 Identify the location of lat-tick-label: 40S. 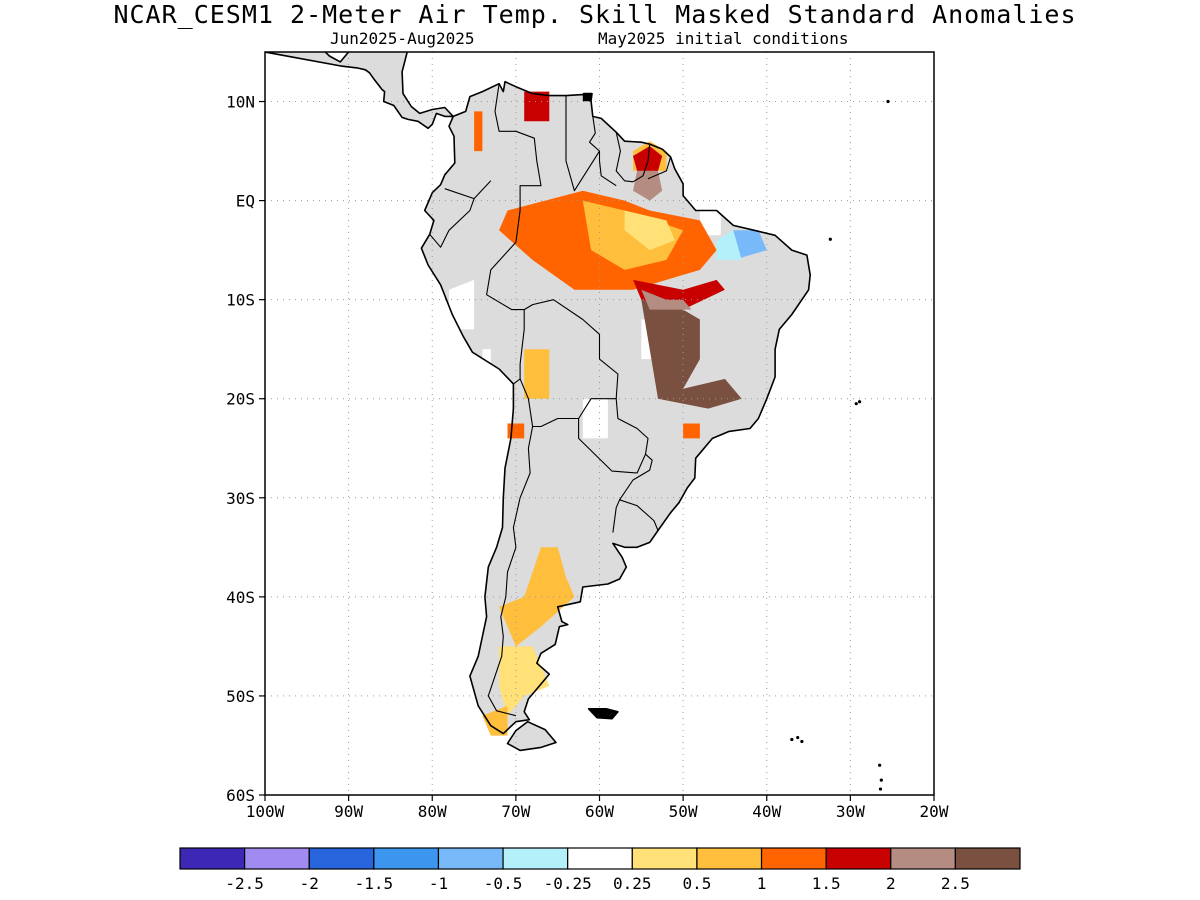
(240, 597).